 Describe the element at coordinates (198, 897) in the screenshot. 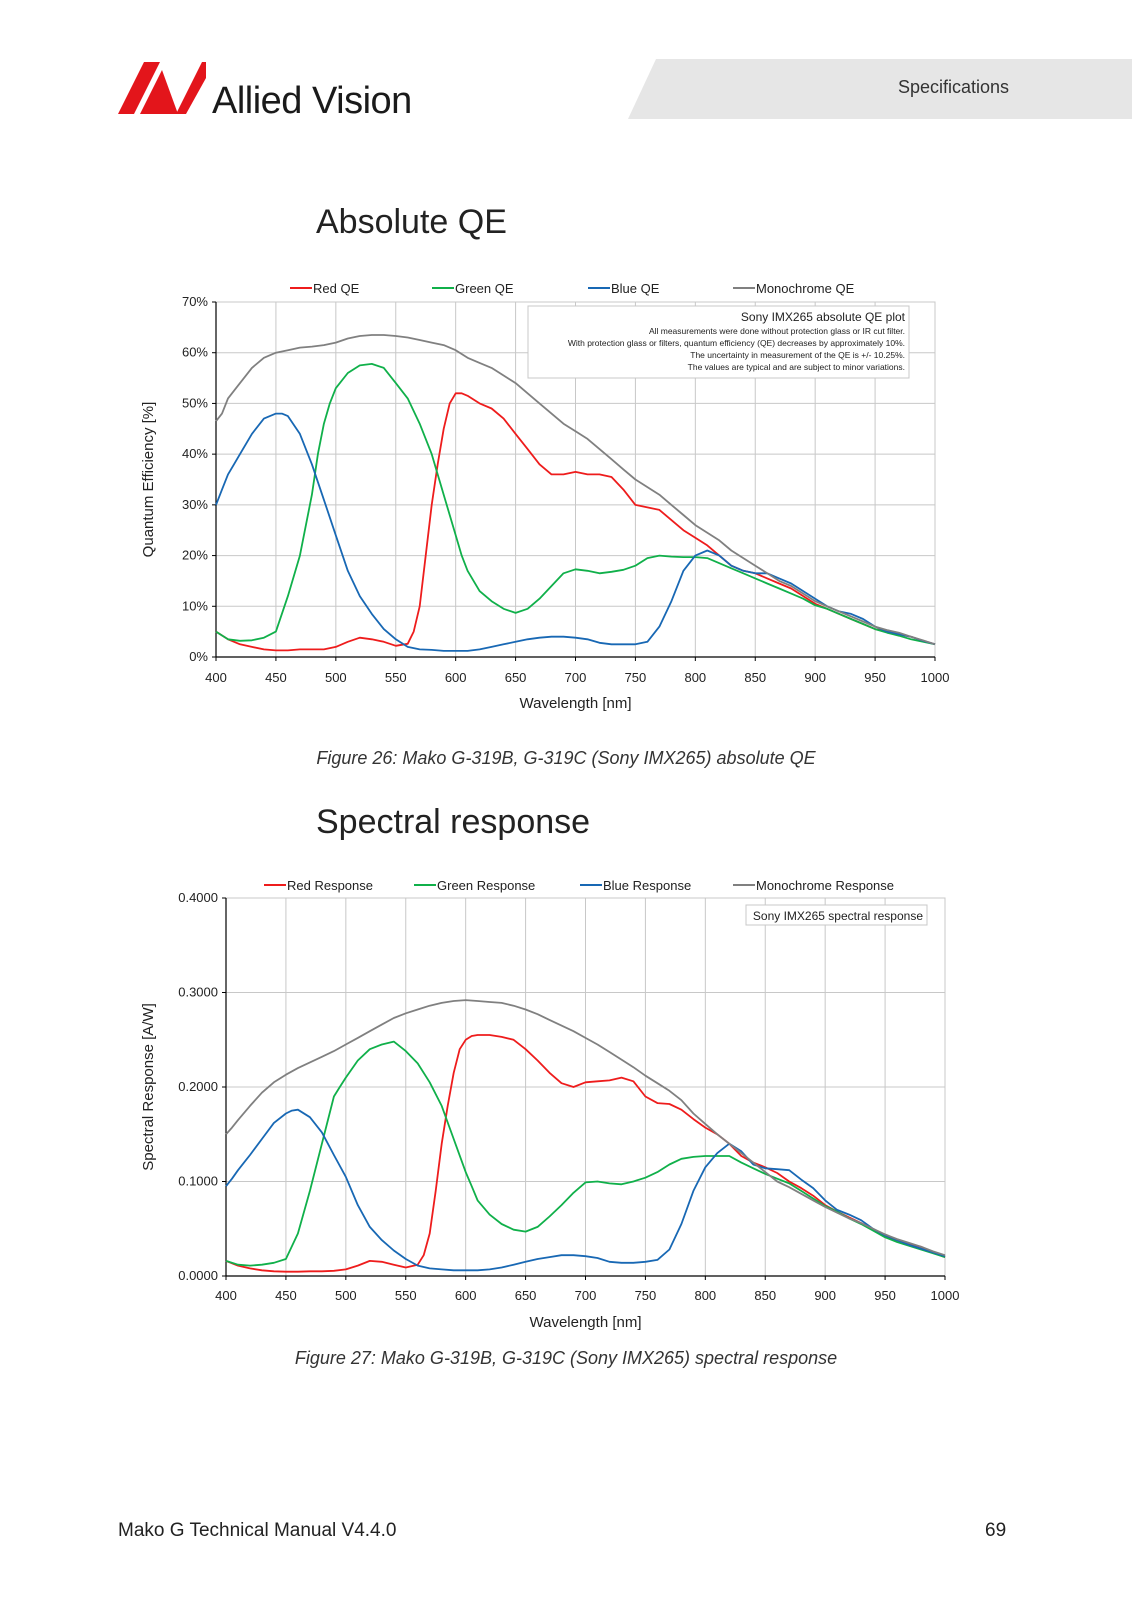

I see `y-tick-label: 0.4000` at that location.